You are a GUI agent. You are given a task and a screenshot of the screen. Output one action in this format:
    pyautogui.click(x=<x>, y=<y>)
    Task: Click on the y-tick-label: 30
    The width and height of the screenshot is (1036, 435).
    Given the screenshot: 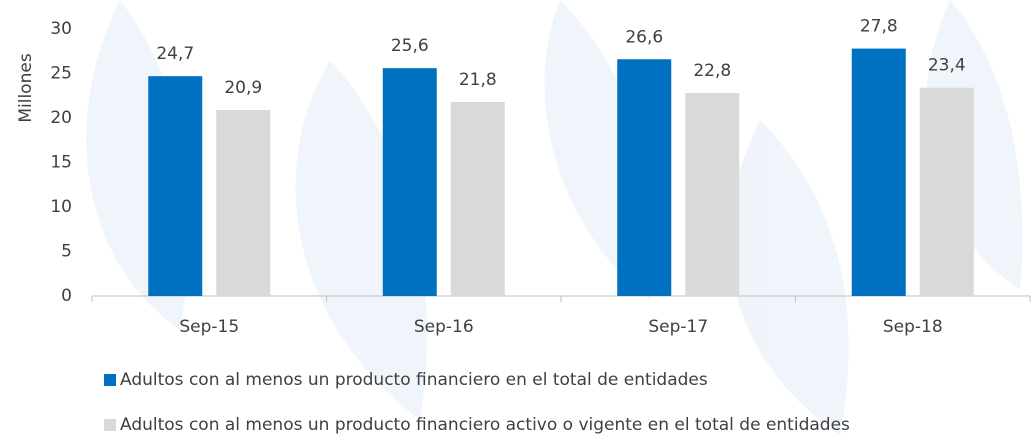 What is the action you would take?
    pyautogui.click(x=61, y=29)
    